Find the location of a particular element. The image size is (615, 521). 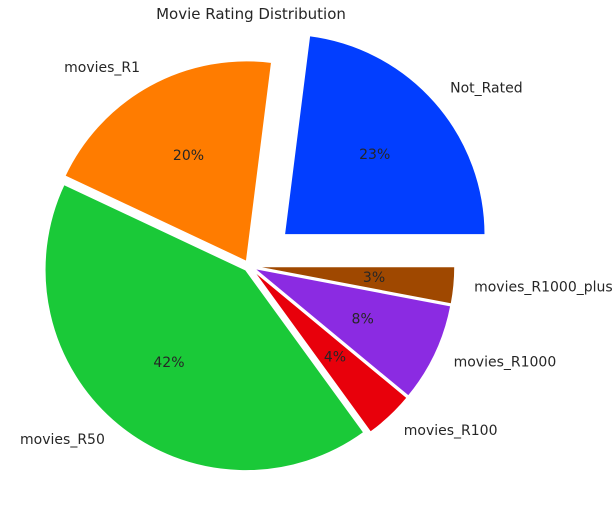

pct-label-not-rated: 23% is located at coordinates (374, 155).